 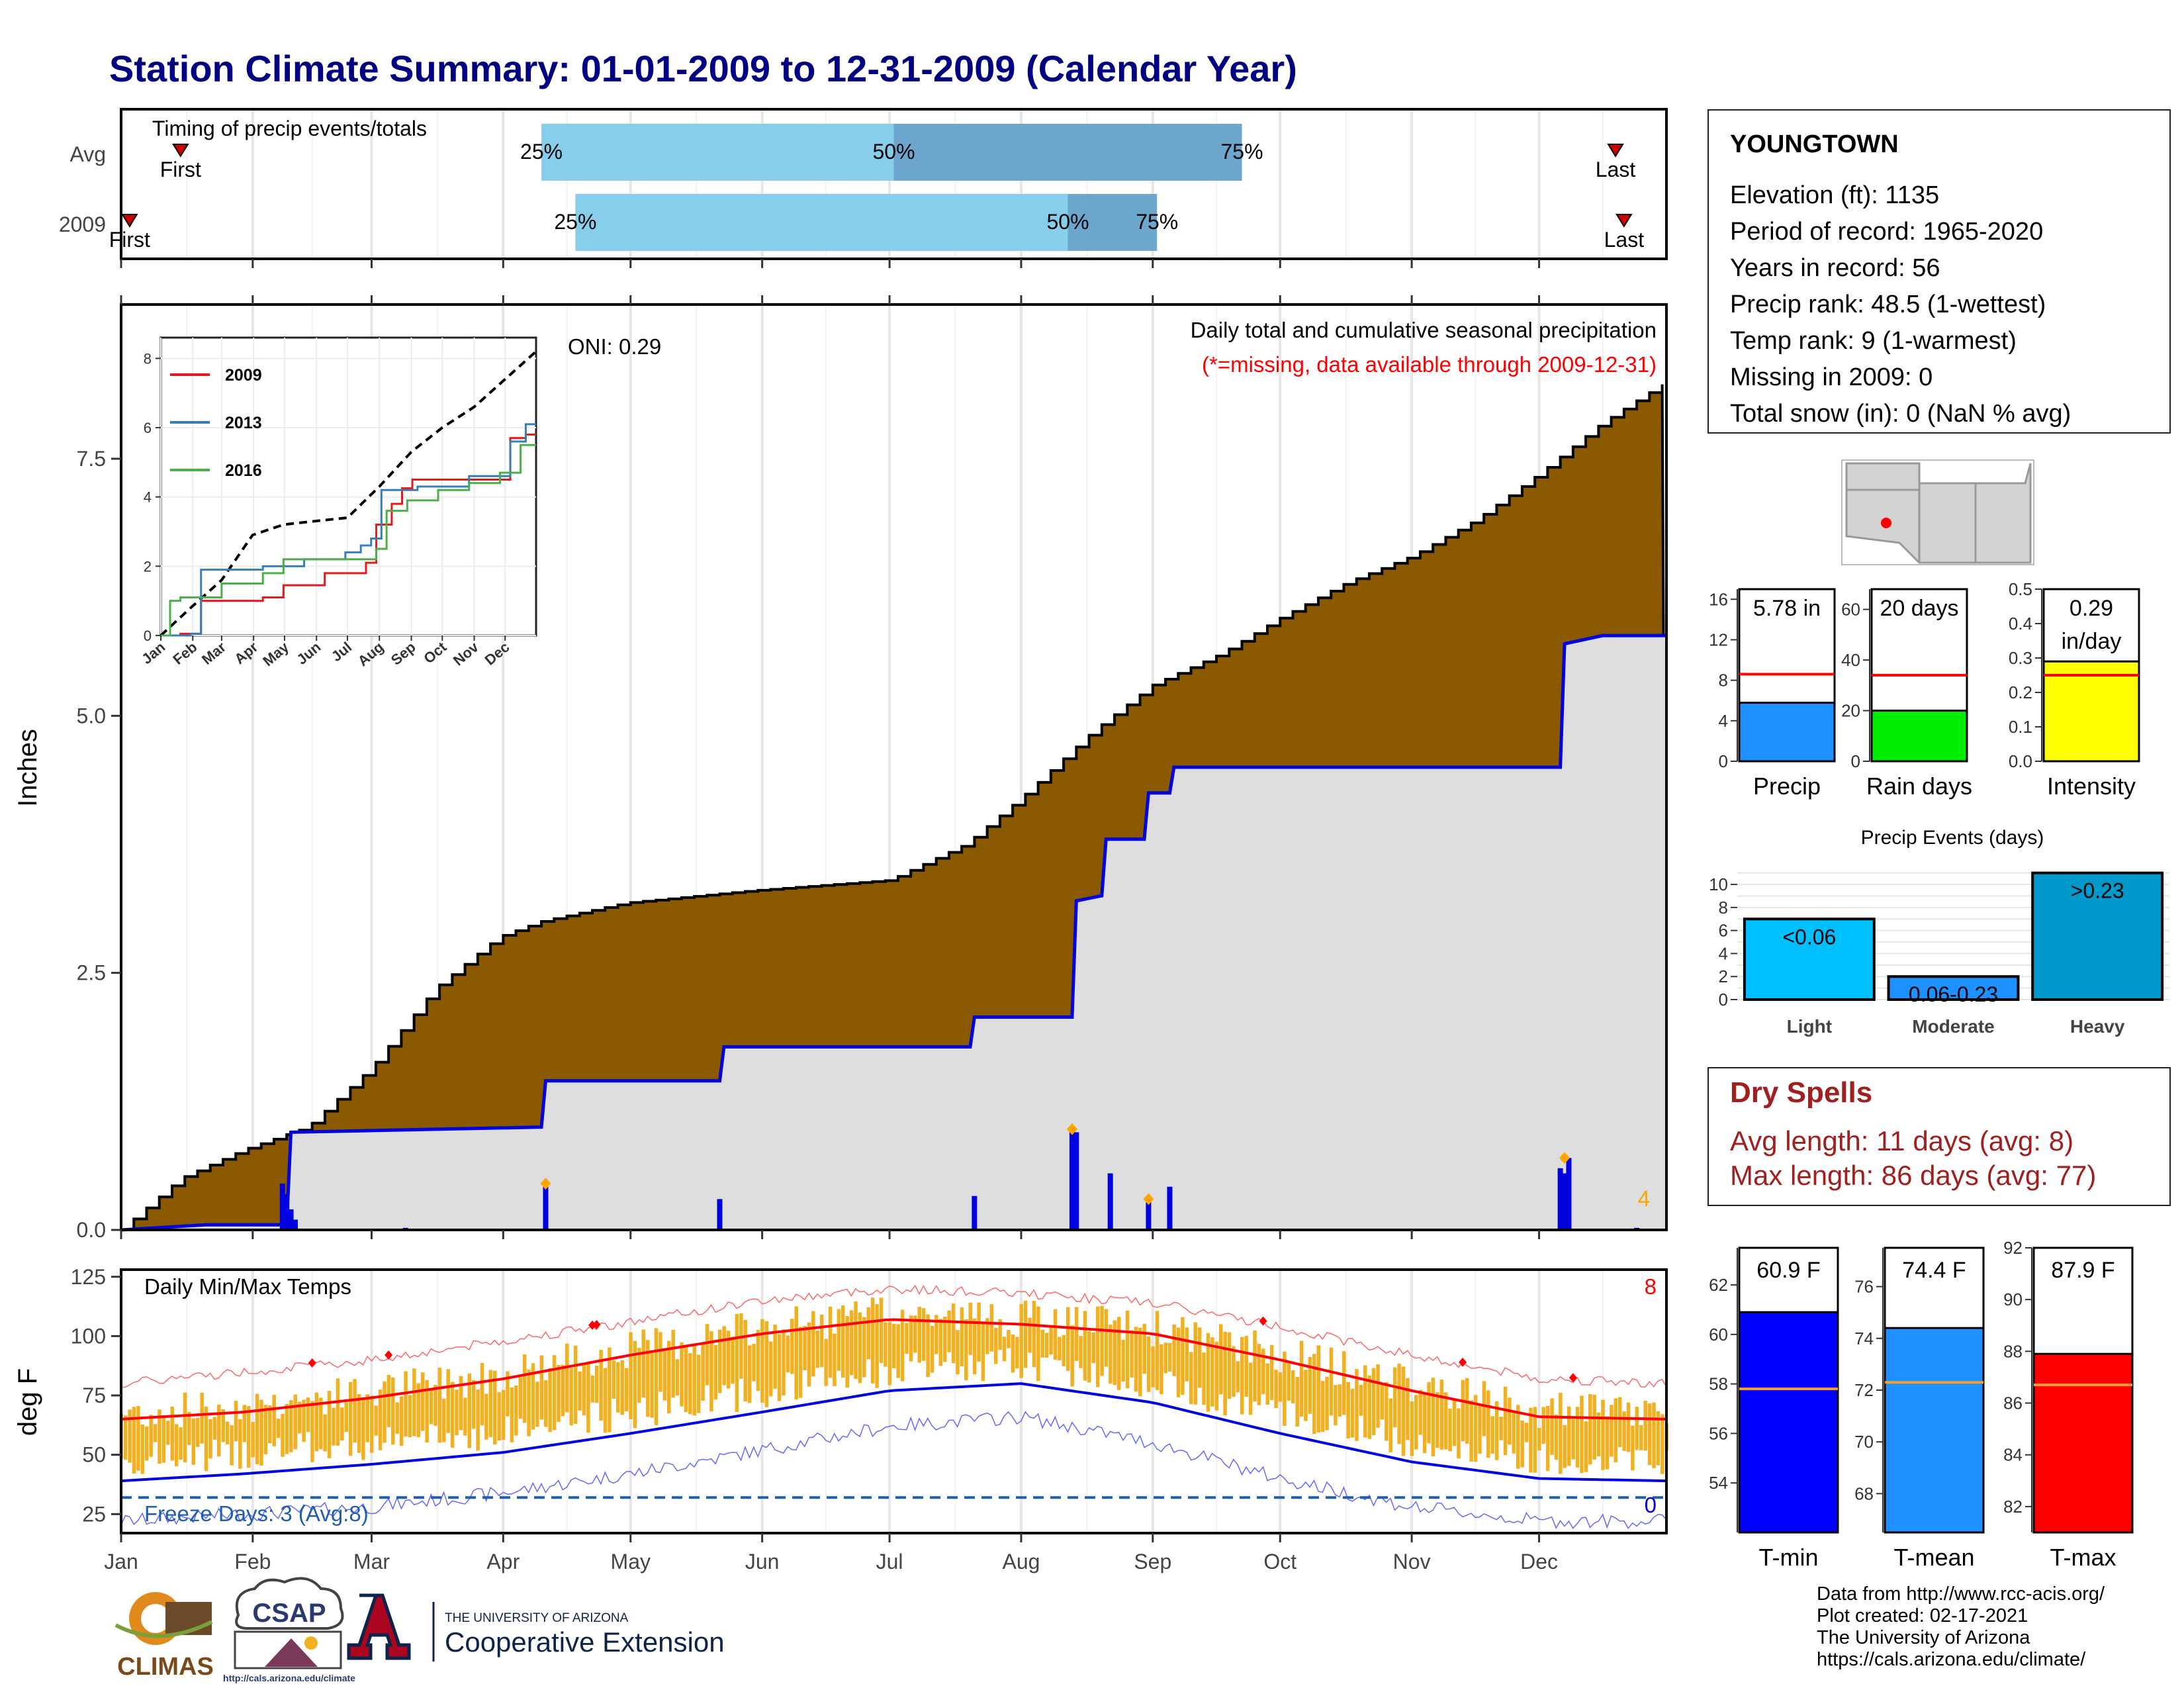 I want to click on first-marker-label: First, so click(x=181, y=169).